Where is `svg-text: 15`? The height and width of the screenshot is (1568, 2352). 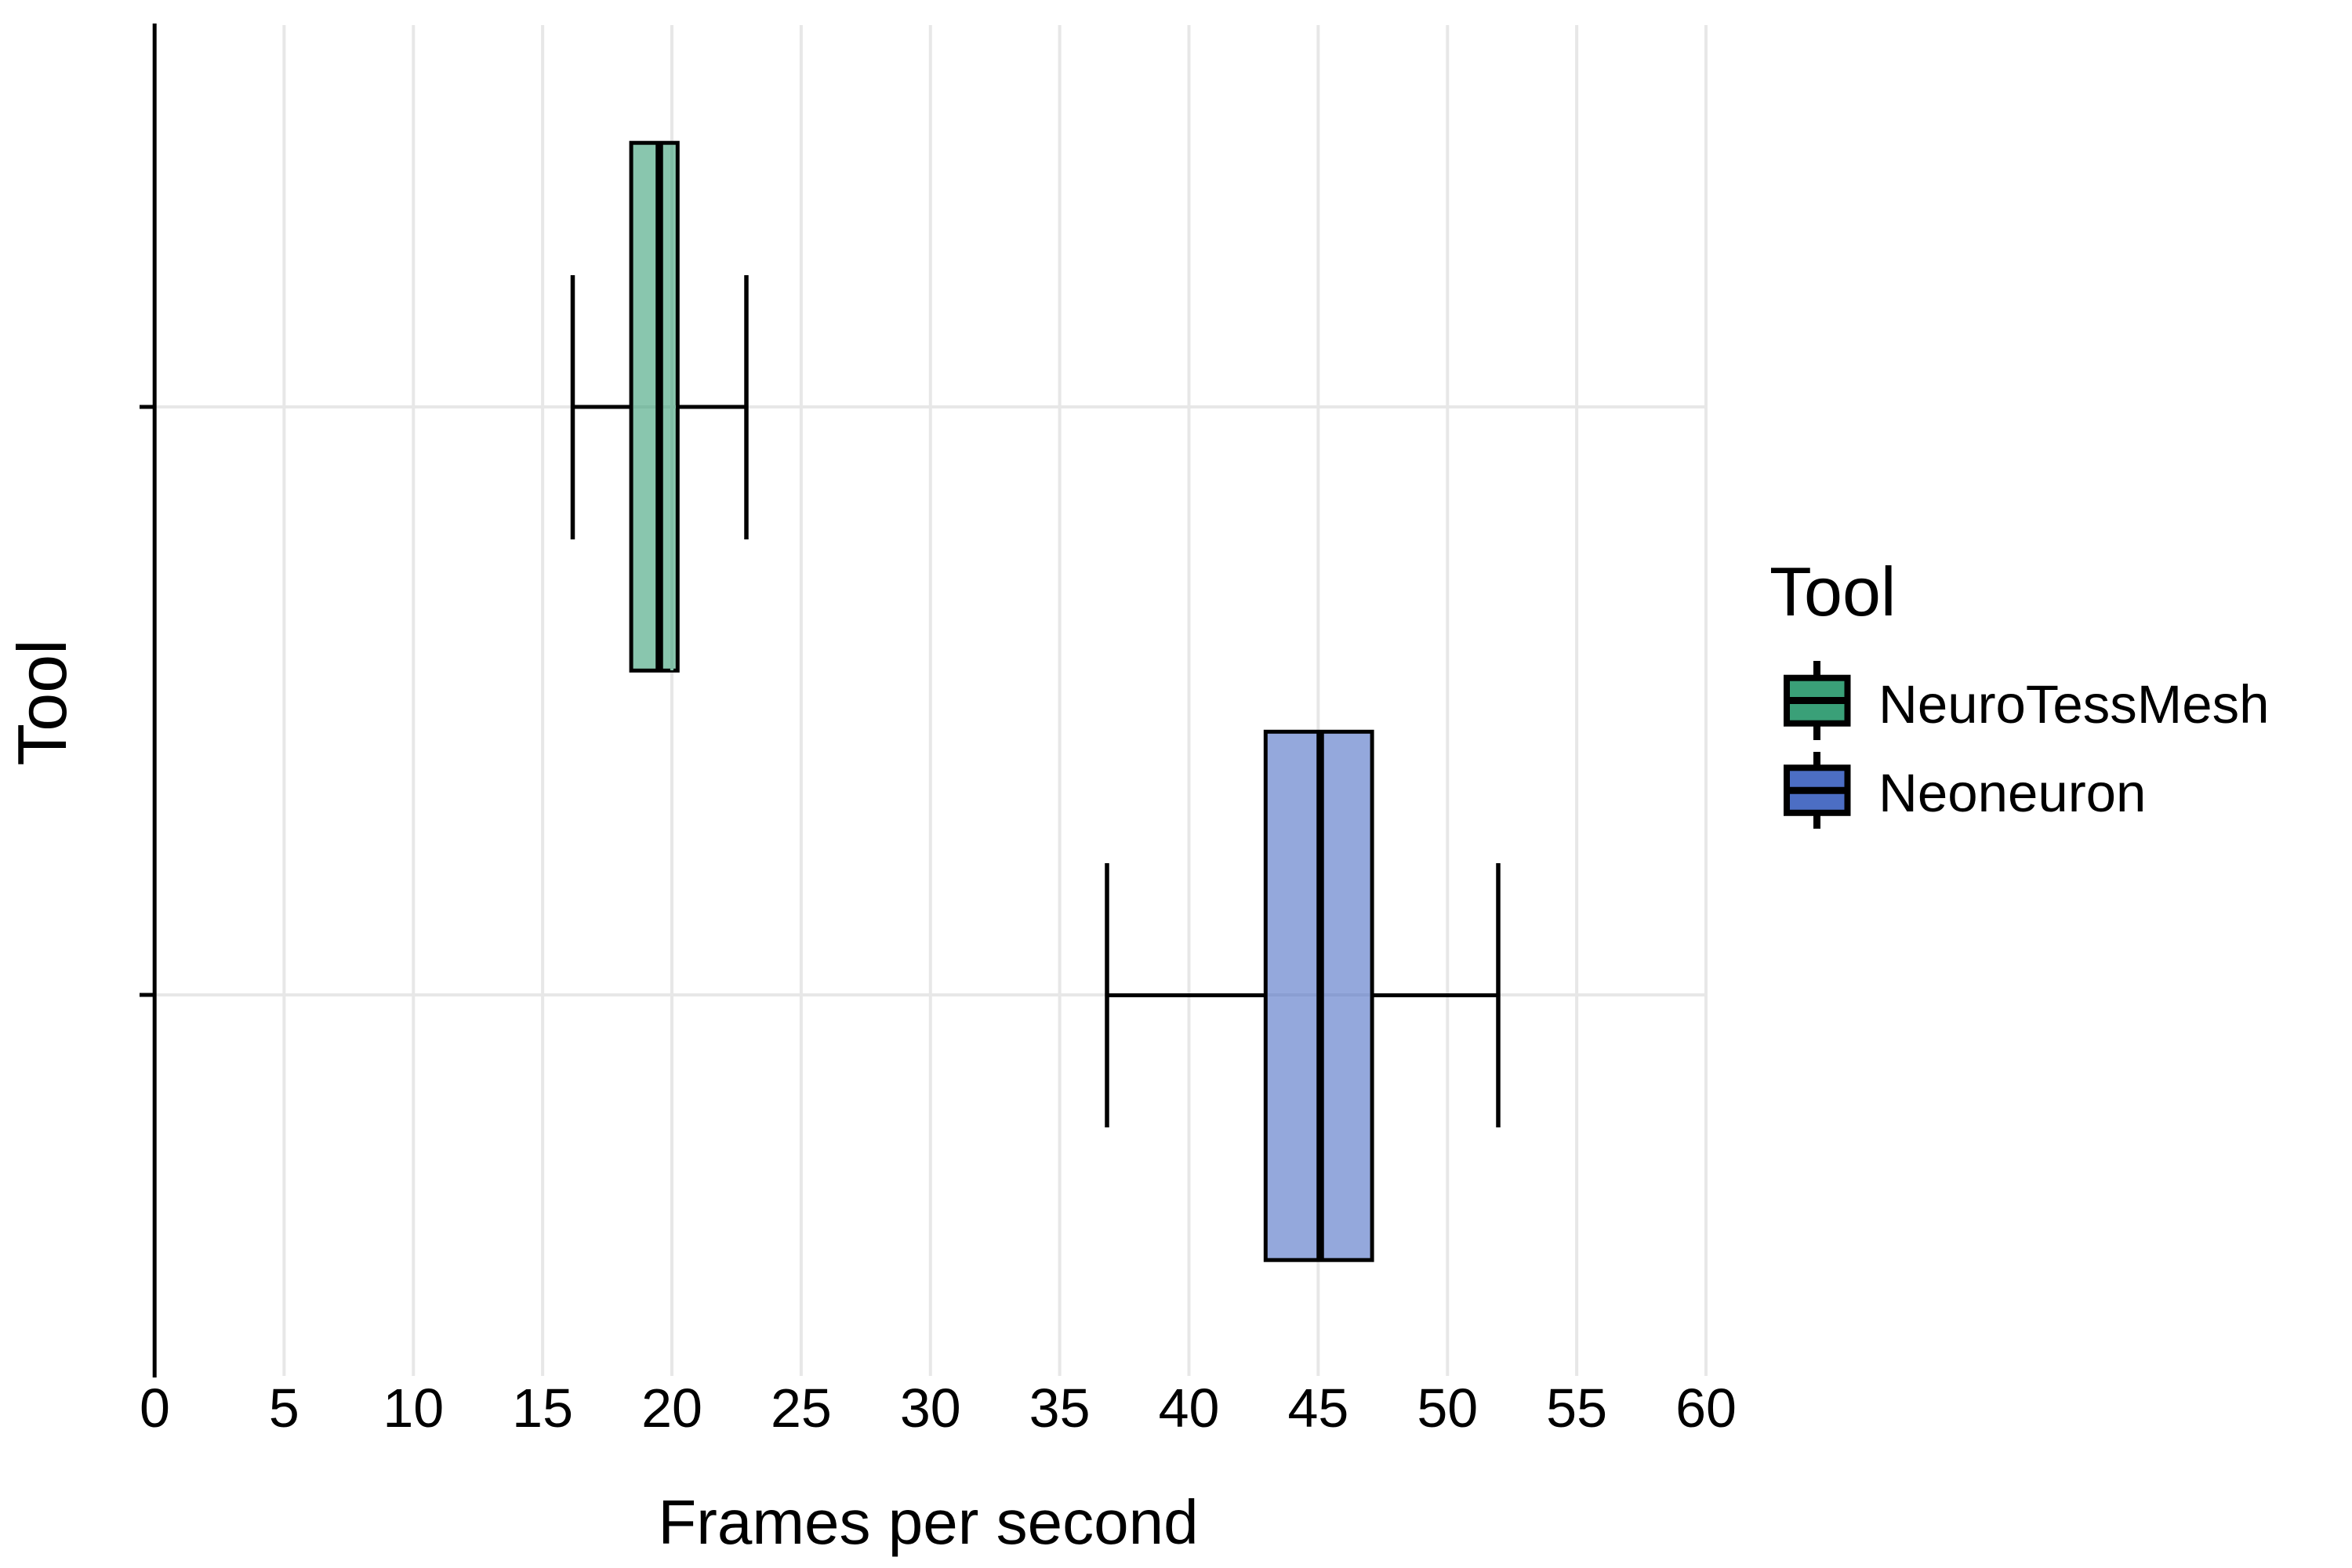 svg-text: 15 is located at coordinates (542, 1408).